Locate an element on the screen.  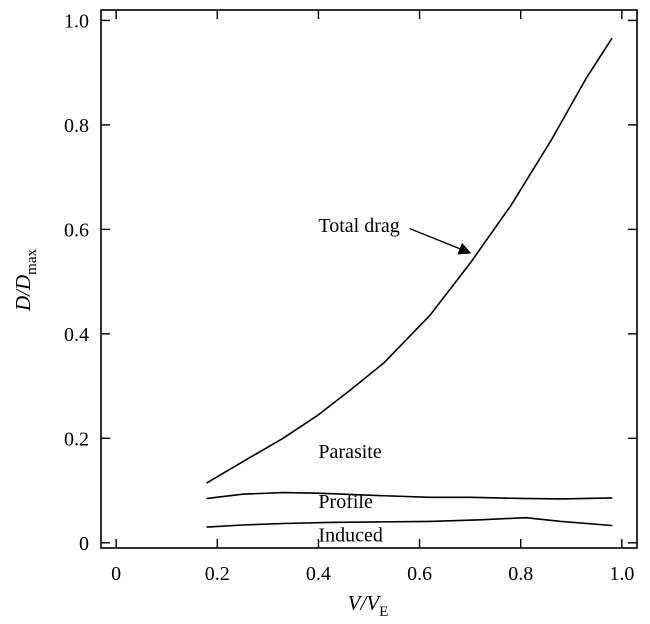
x-tick-label: 0.4 is located at coordinates (318, 574).